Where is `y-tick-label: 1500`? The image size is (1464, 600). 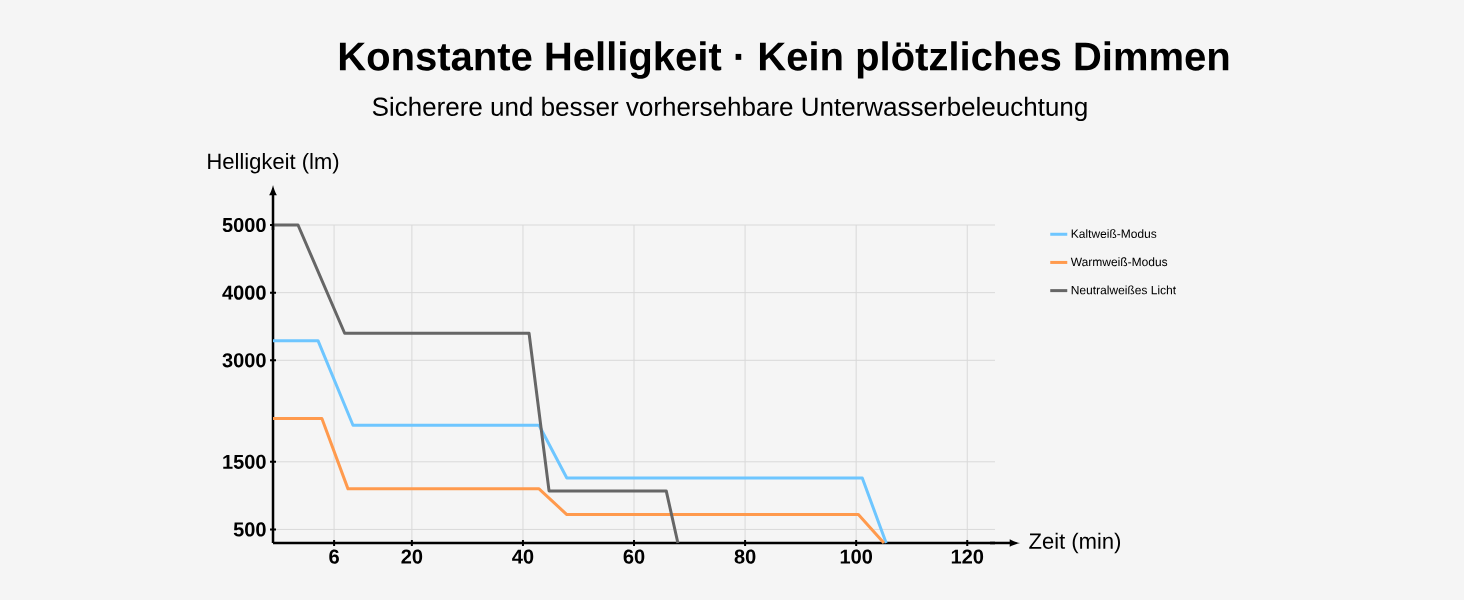 y-tick-label: 1500 is located at coordinates (244, 461).